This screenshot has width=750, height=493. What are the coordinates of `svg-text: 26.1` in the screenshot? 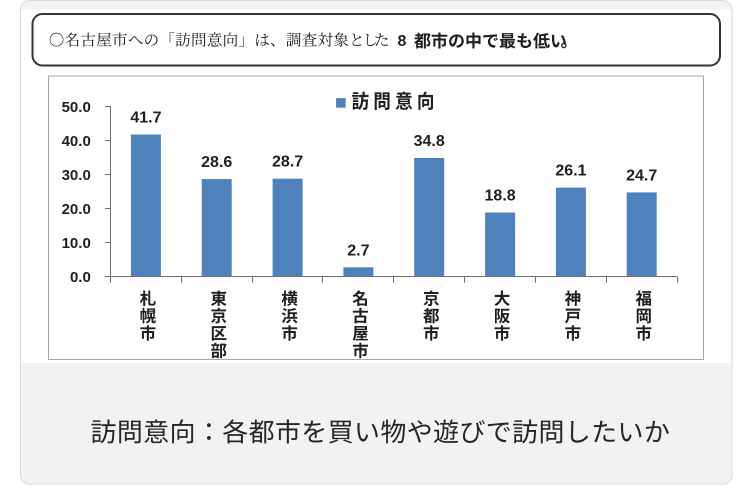 It's located at (570, 171).